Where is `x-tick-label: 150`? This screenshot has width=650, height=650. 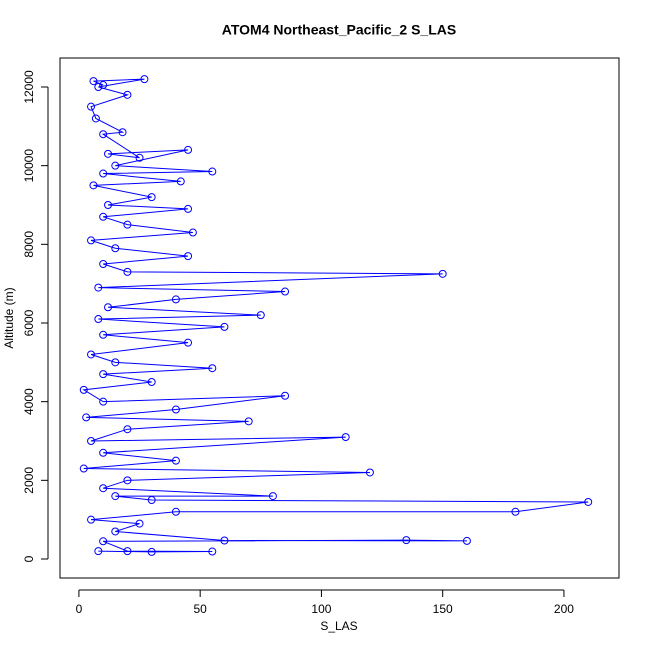
x-tick-label: 150 is located at coordinates (443, 609).